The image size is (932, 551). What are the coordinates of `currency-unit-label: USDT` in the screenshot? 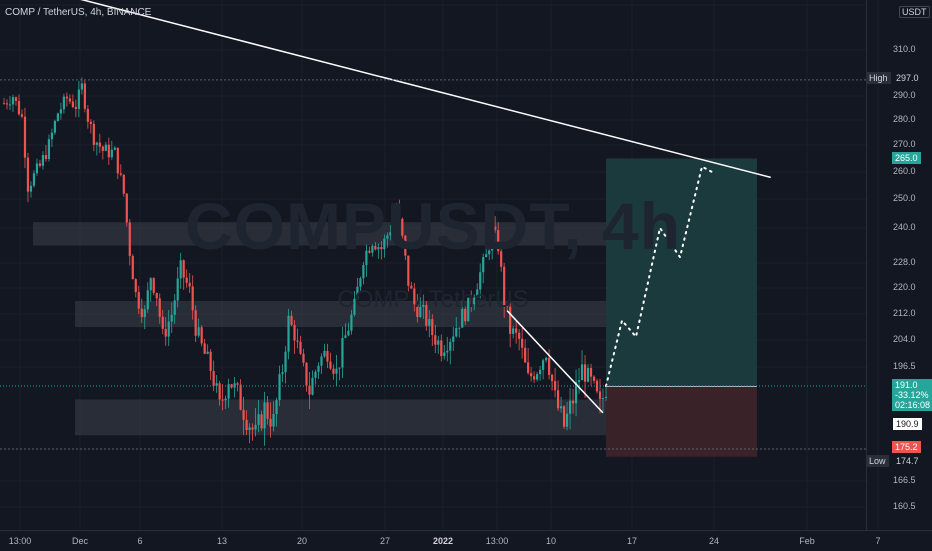 It's located at (914, 12).